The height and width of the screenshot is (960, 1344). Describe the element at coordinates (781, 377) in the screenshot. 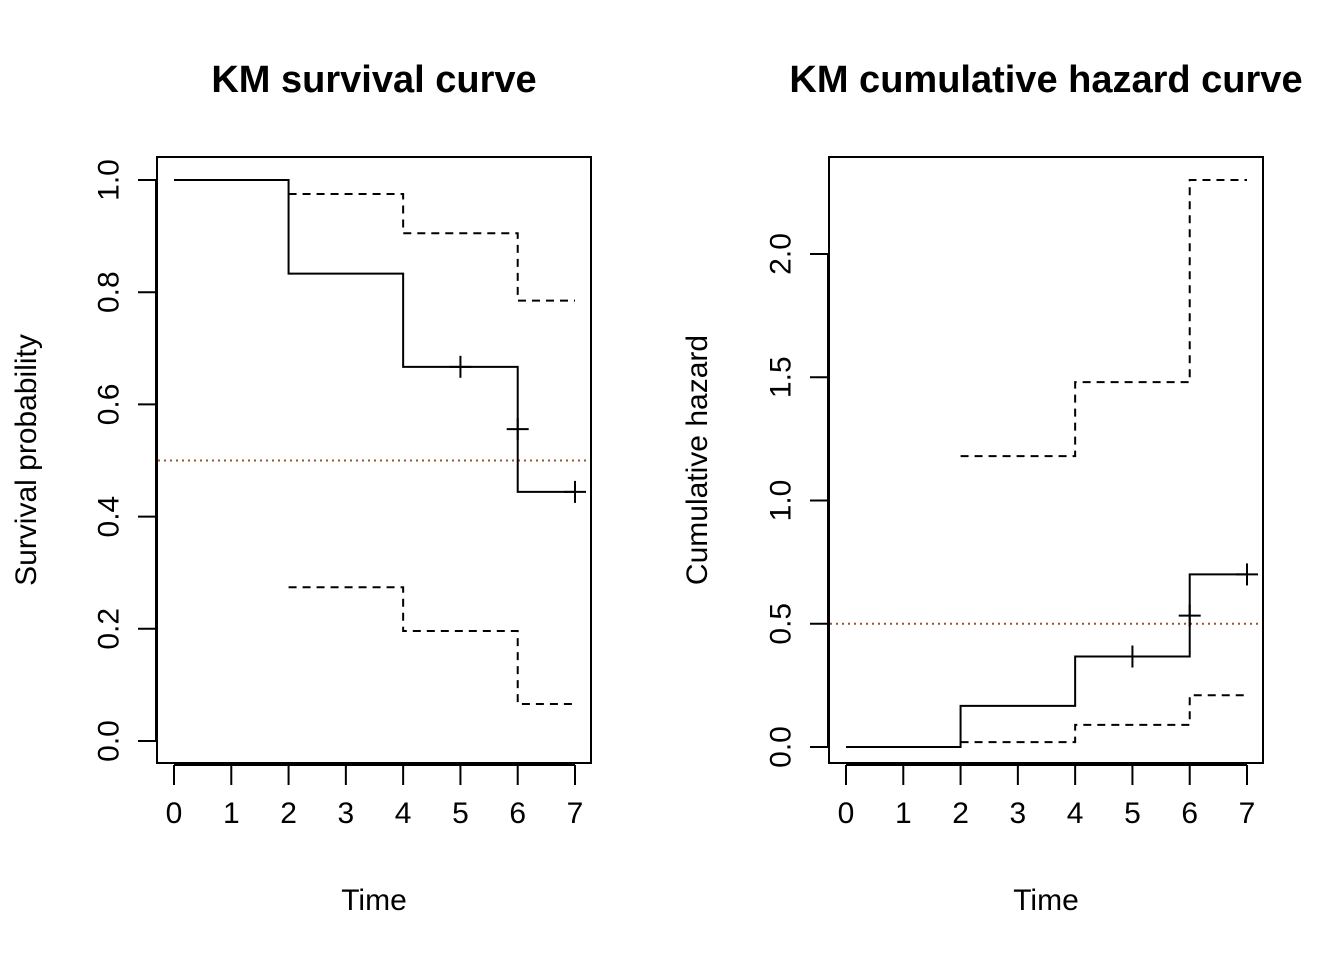

I see `y-tick-label: 1.5` at that location.